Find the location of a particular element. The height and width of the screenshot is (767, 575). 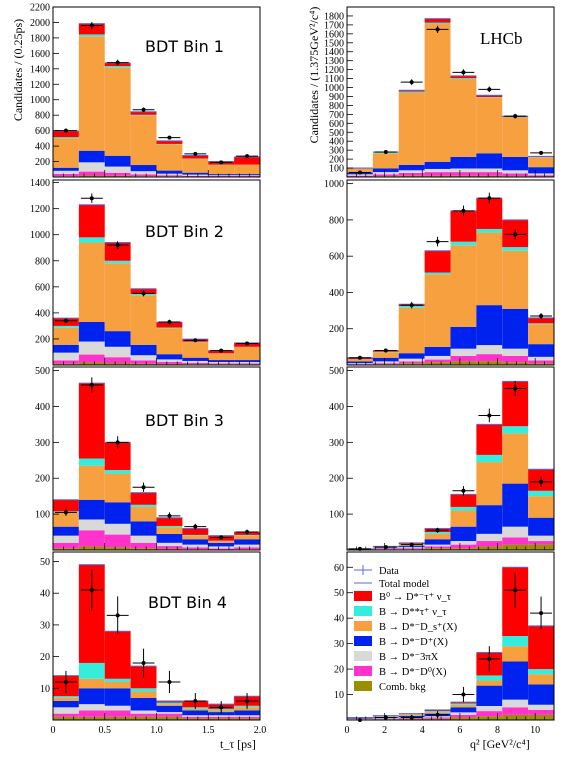

legend-item-ds: B → D*⁻D_s⁺(X) is located at coordinates (406, 627).